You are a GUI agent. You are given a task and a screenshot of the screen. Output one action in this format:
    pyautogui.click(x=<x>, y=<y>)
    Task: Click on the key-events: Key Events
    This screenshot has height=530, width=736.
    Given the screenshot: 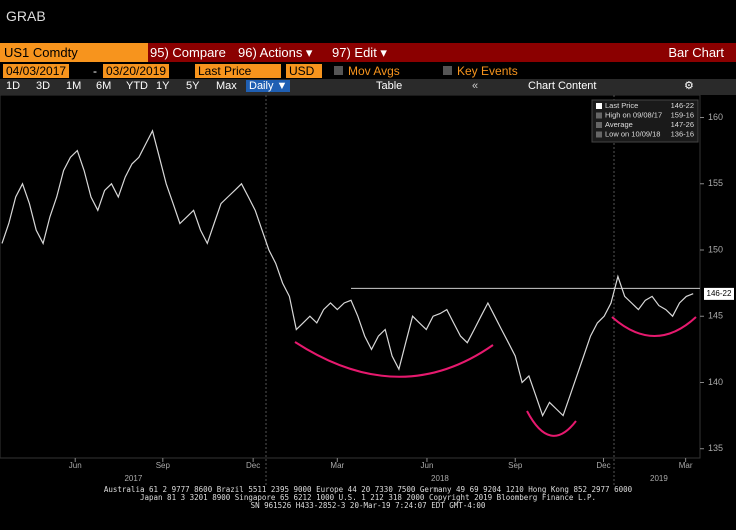 What is the action you would take?
    pyautogui.click(x=487, y=71)
    